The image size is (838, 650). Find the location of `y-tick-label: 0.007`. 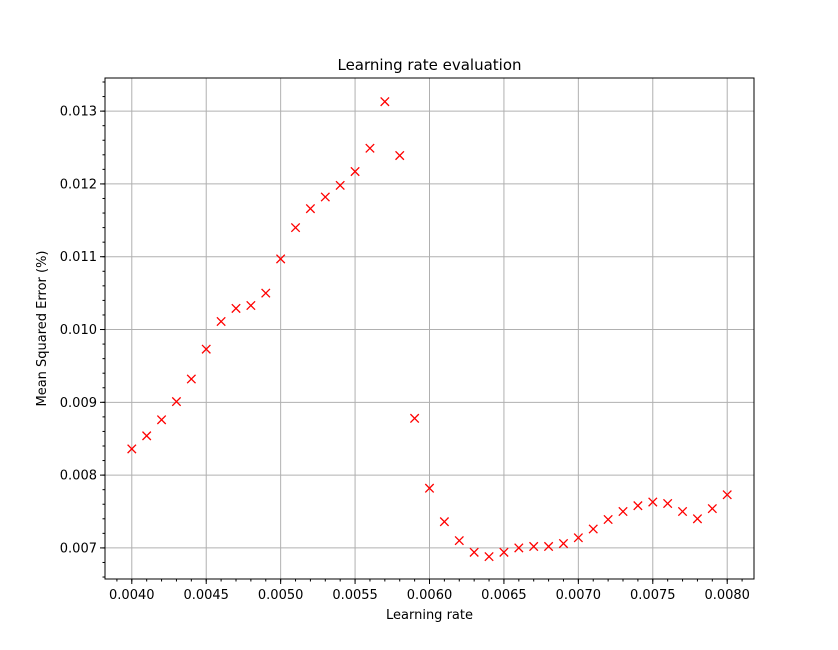

y-tick-label: 0.007 is located at coordinates (78, 548).